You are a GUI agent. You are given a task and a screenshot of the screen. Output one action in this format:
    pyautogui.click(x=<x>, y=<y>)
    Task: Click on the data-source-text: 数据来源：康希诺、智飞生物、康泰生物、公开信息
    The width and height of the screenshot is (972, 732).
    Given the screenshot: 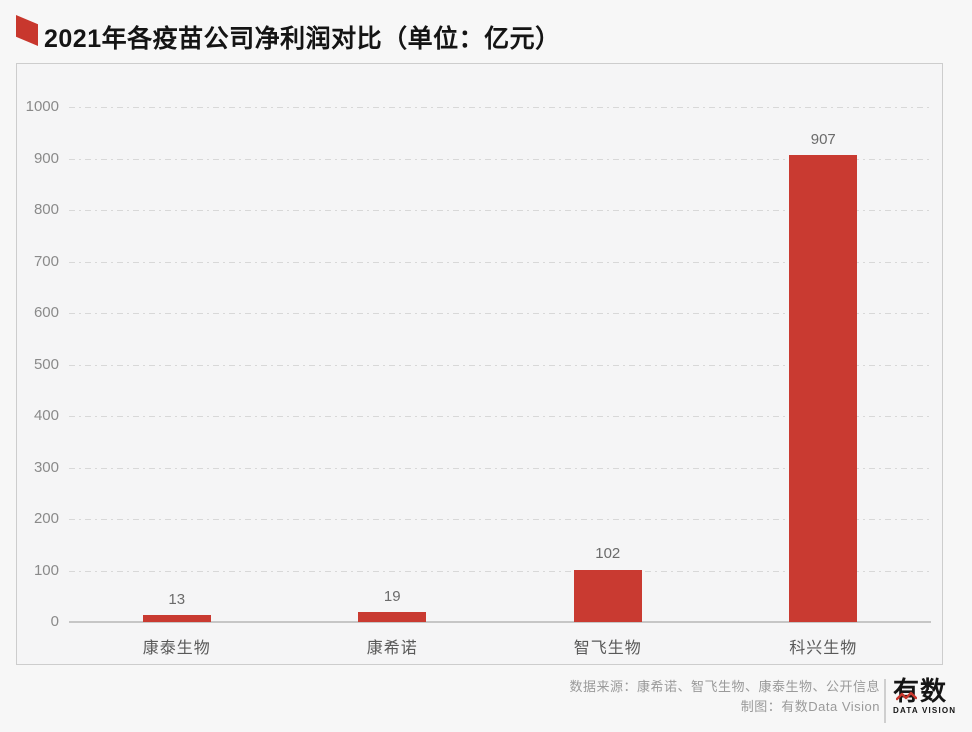 What is the action you would take?
    pyautogui.click(x=724, y=686)
    